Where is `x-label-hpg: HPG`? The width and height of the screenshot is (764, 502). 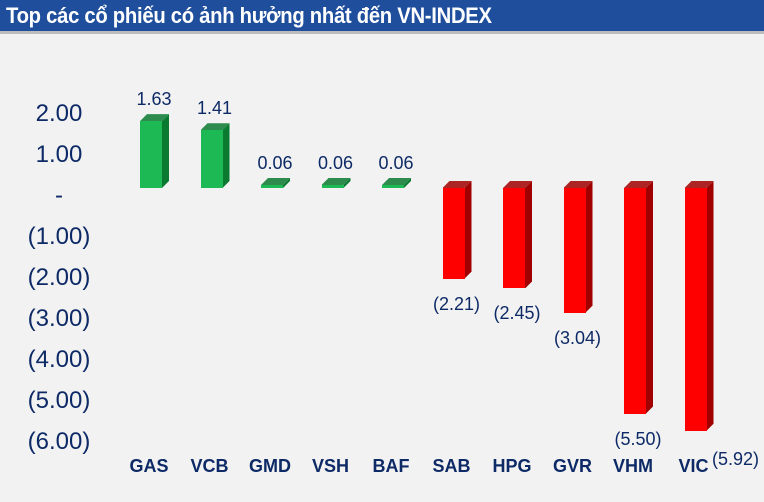
x-label-hpg: HPG is located at coordinates (512, 466).